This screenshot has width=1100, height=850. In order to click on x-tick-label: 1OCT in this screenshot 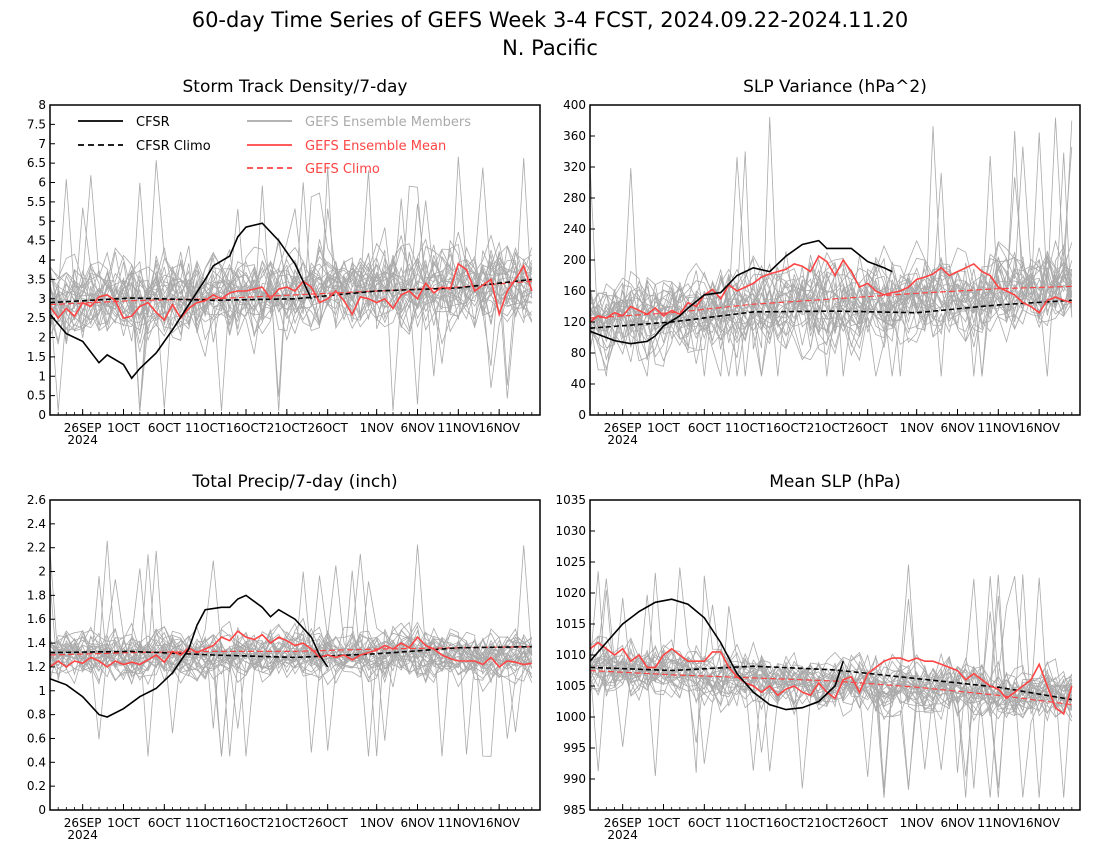, I will do `click(123, 823)`.